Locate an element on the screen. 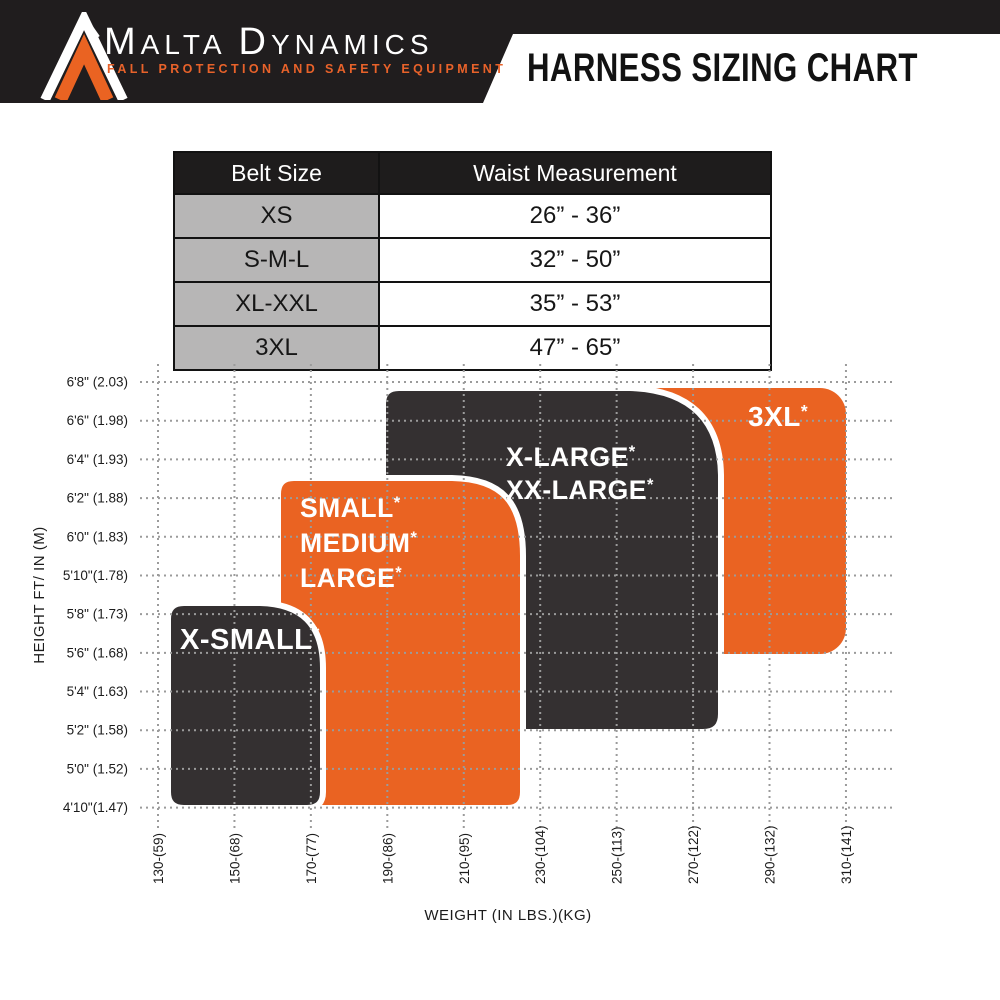  zone-label-small: SMALL* is located at coordinates (350, 508).